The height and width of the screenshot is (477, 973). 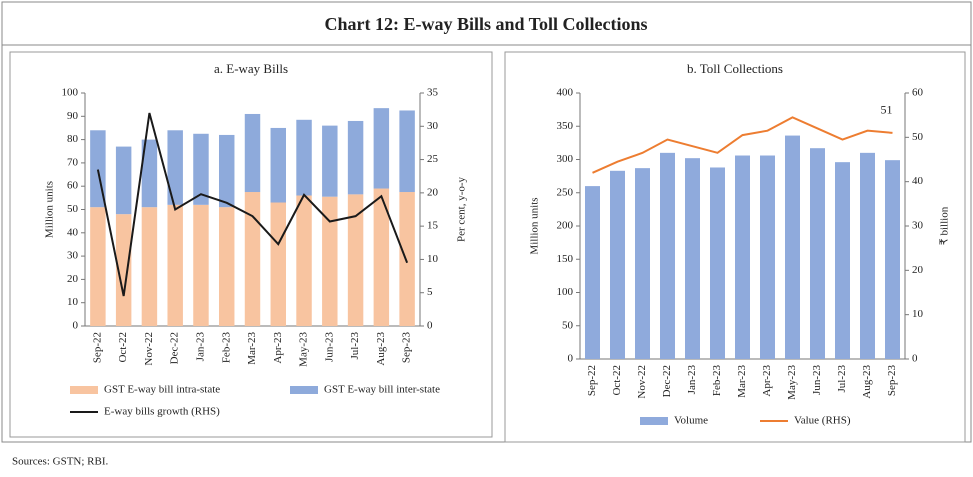 I want to click on data-label: 51, so click(x=887, y=110).